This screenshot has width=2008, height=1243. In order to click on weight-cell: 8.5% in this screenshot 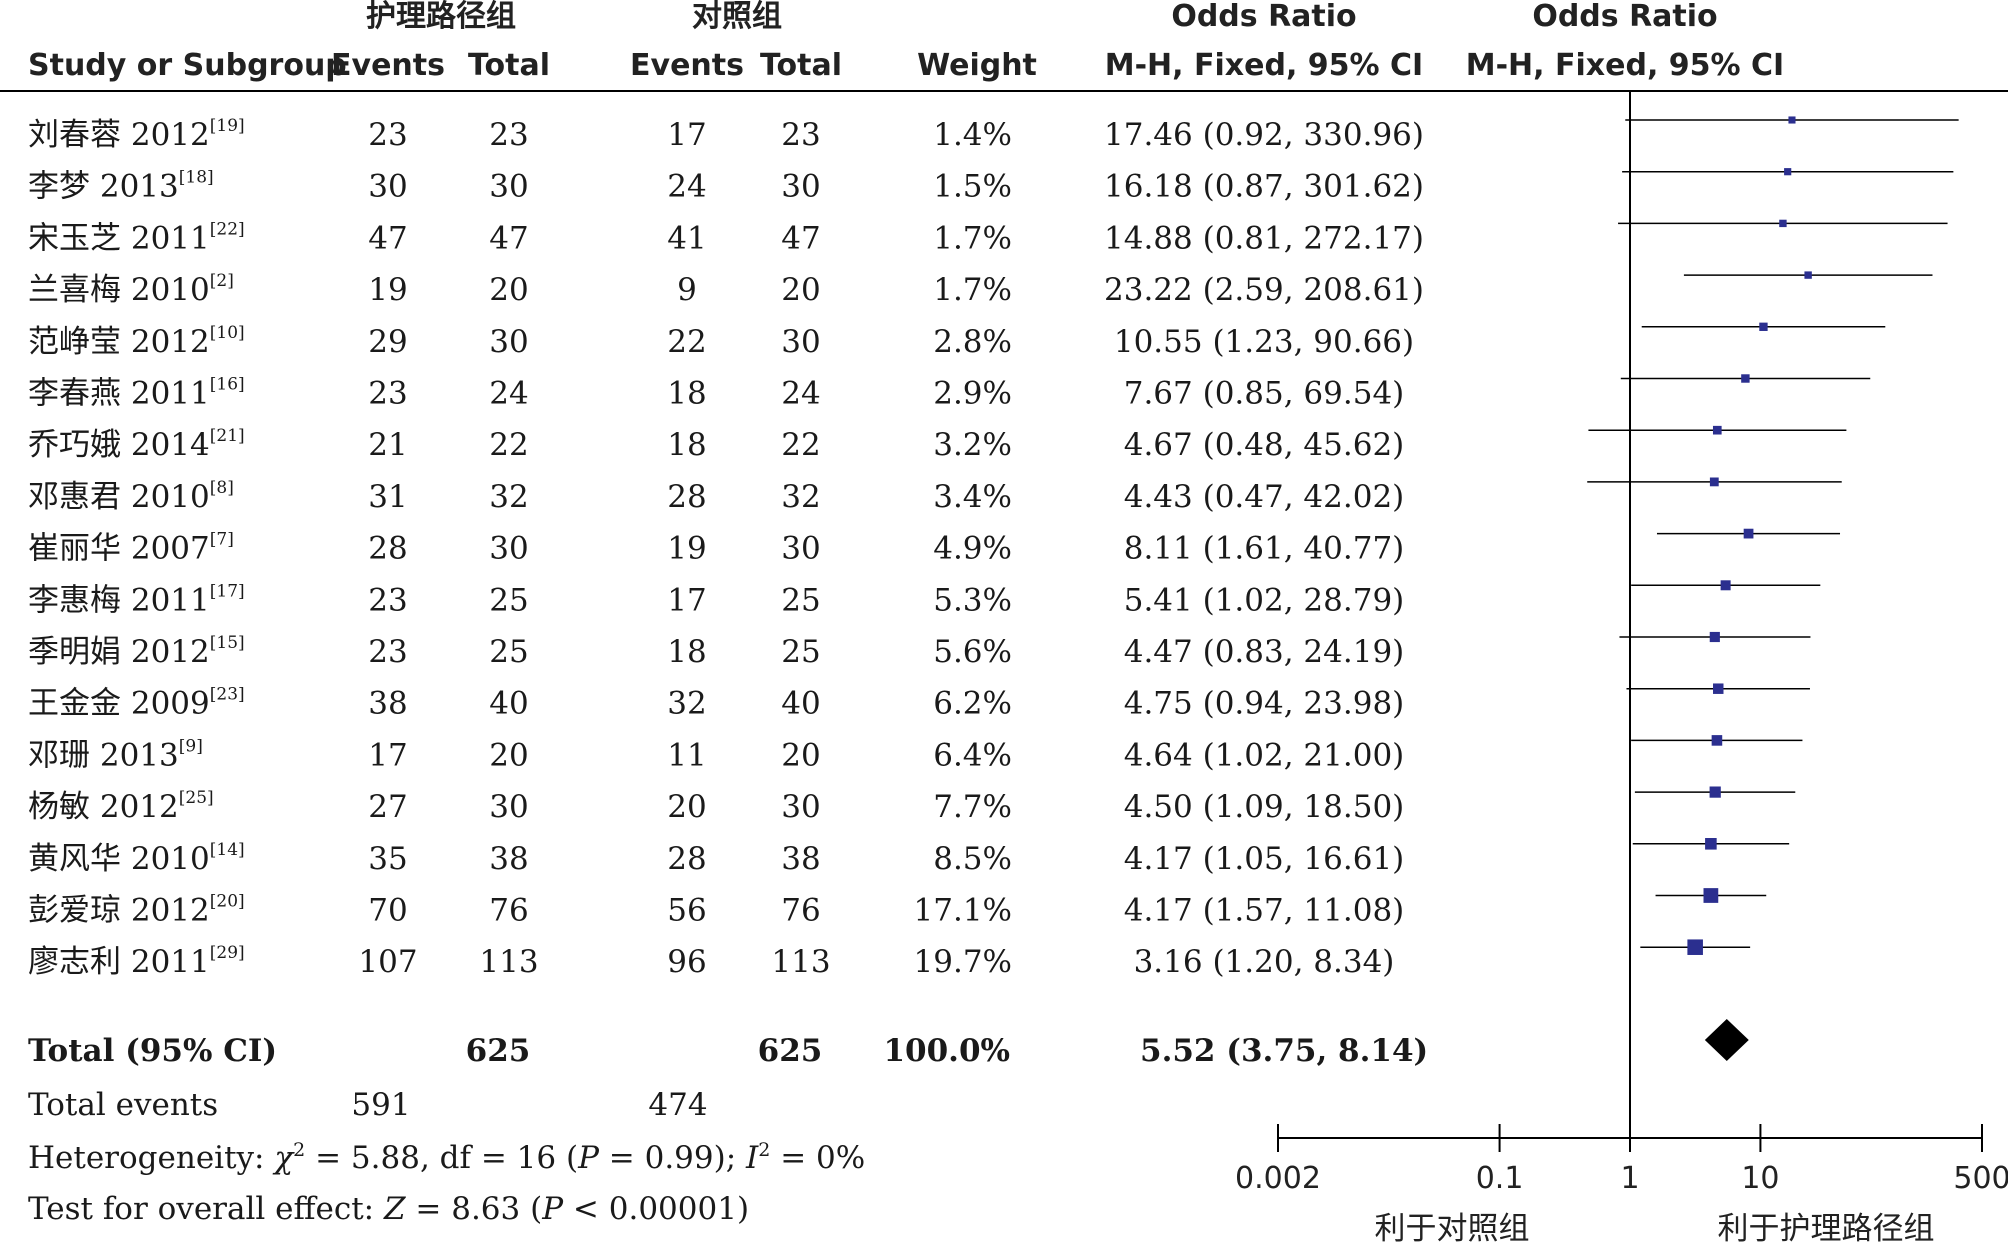, I will do `click(972, 859)`.